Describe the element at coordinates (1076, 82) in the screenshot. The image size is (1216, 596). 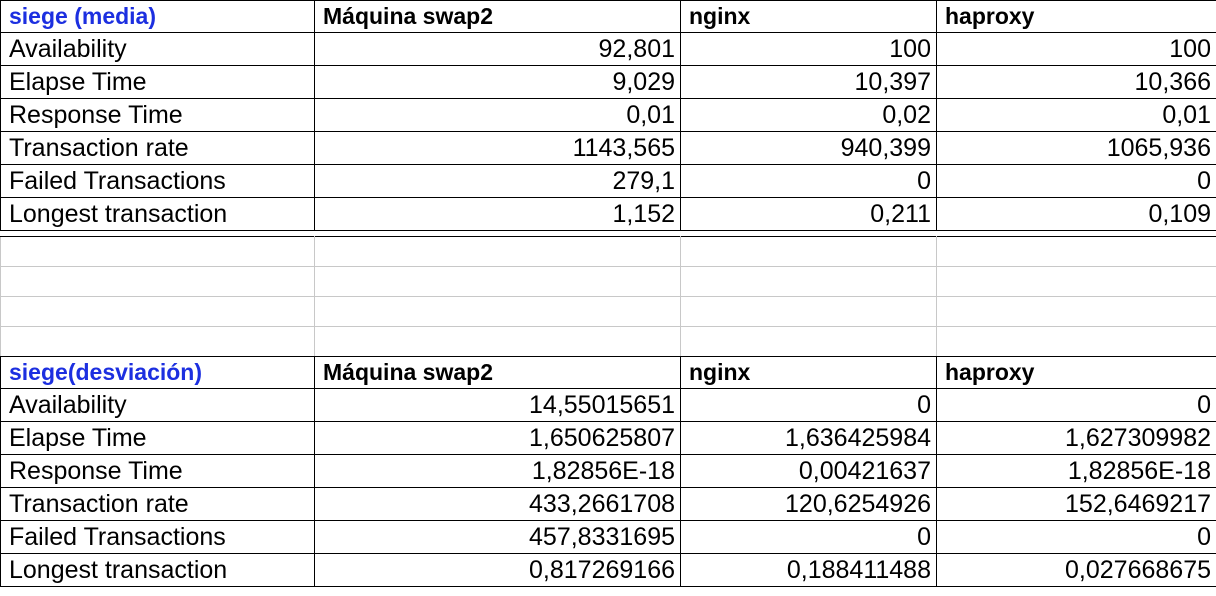
I see `value-cell: 10,366` at that location.